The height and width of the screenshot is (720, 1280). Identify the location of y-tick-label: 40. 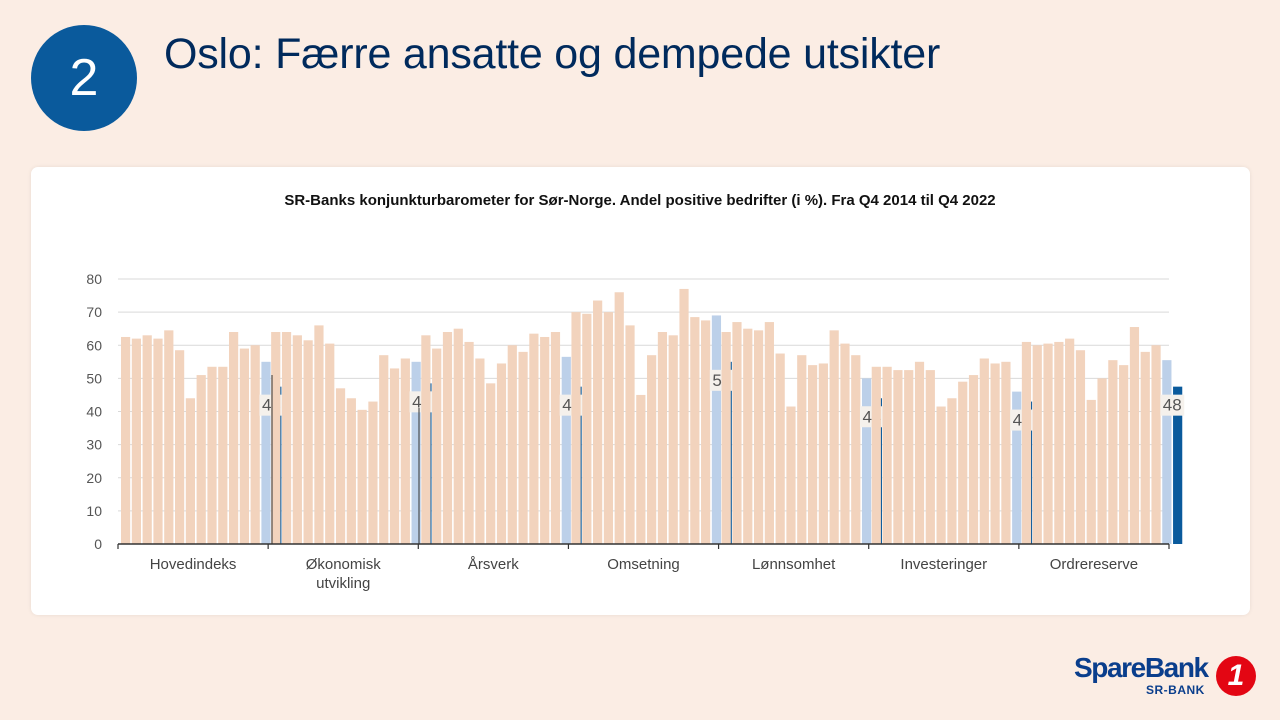
(94, 412).